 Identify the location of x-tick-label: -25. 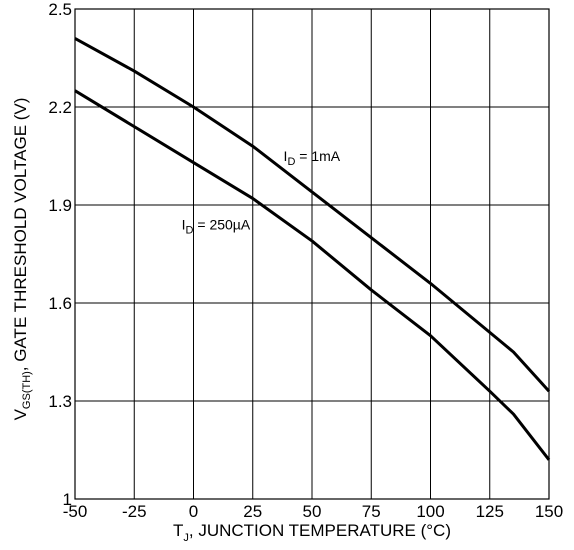
(134, 511).